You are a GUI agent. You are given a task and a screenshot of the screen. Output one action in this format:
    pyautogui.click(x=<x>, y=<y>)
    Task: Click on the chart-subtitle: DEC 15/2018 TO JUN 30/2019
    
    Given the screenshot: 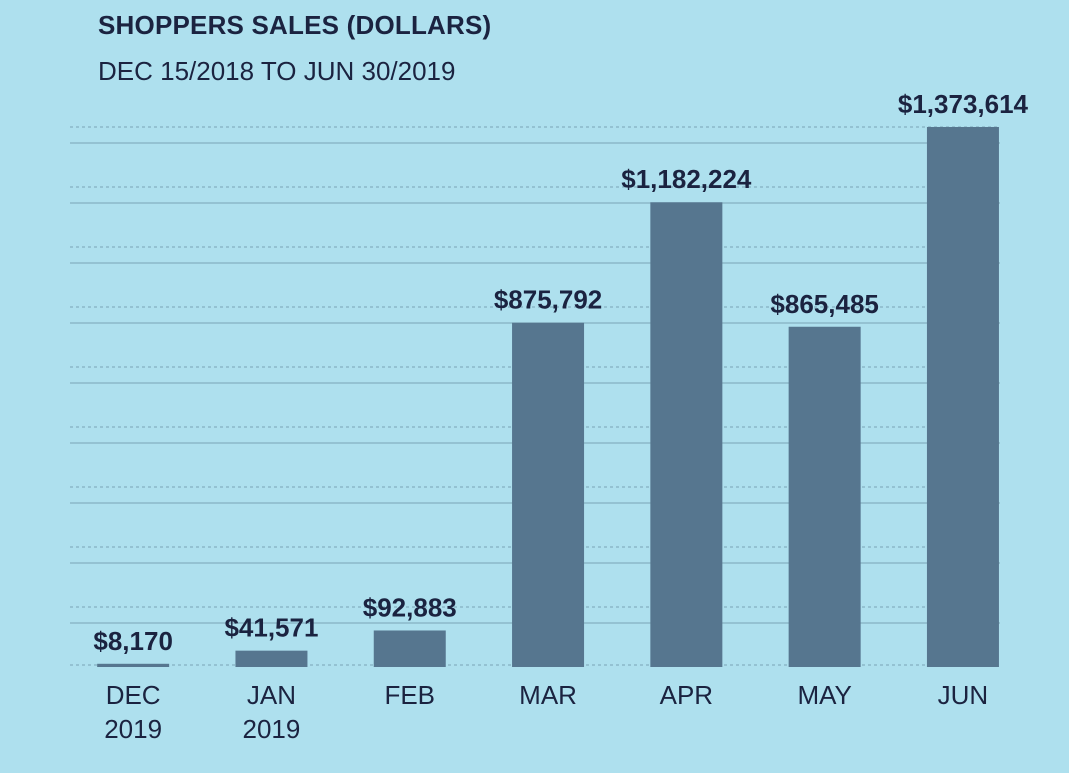 What is the action you would take?
    pyautogui.click(x=277, y=71)
    